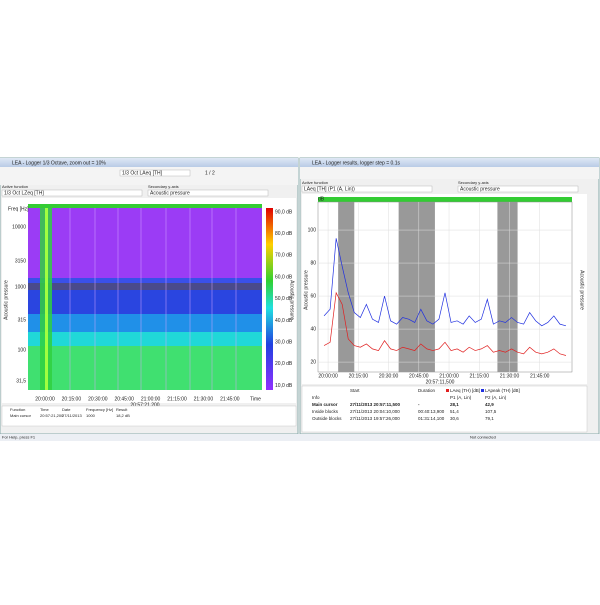 The image size is (600, 605). What do you see at coordinates (449, 173) in the screenshot?
I see `toolbar` at bounding box center [449, 173].